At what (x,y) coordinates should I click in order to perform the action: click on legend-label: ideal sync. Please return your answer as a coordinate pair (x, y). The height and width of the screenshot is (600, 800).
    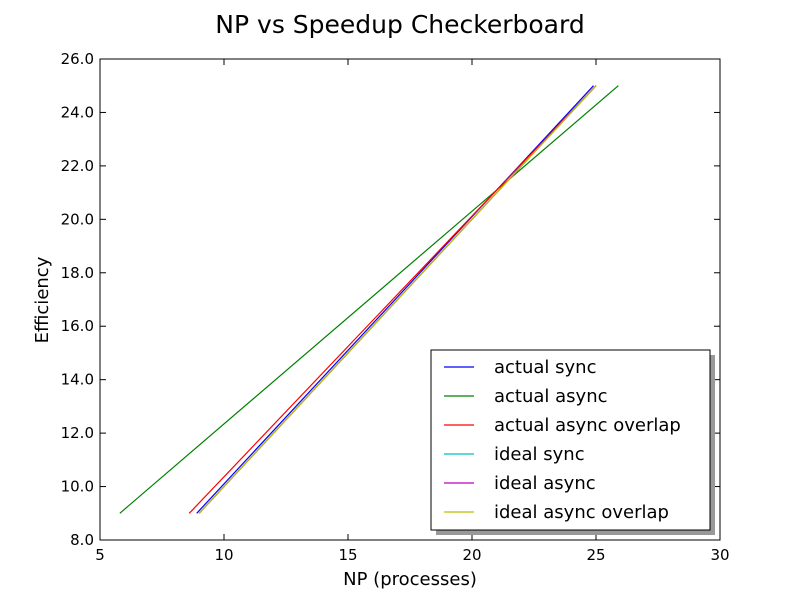
    Looking at the image, I should click on (539, 454).